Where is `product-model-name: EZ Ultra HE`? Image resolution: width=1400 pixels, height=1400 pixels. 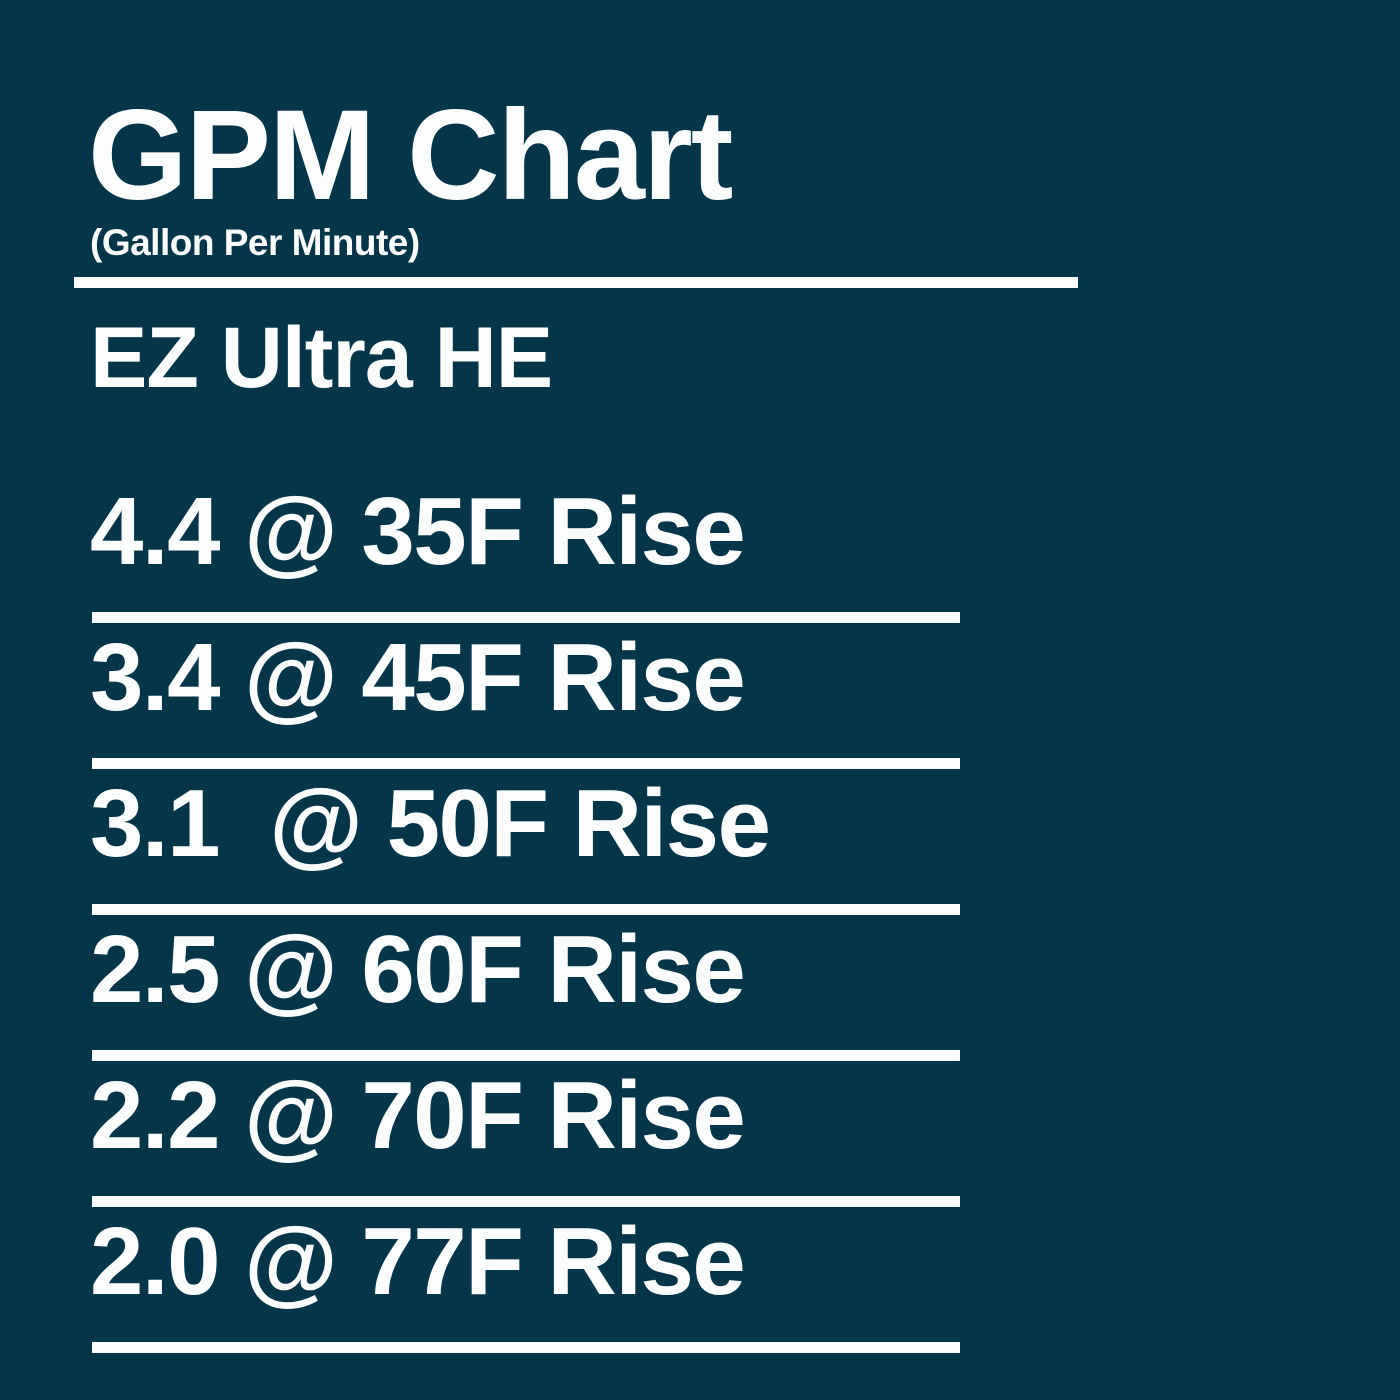 product-model-name: EZ Ultra HE is located at coordinates (321, 358).